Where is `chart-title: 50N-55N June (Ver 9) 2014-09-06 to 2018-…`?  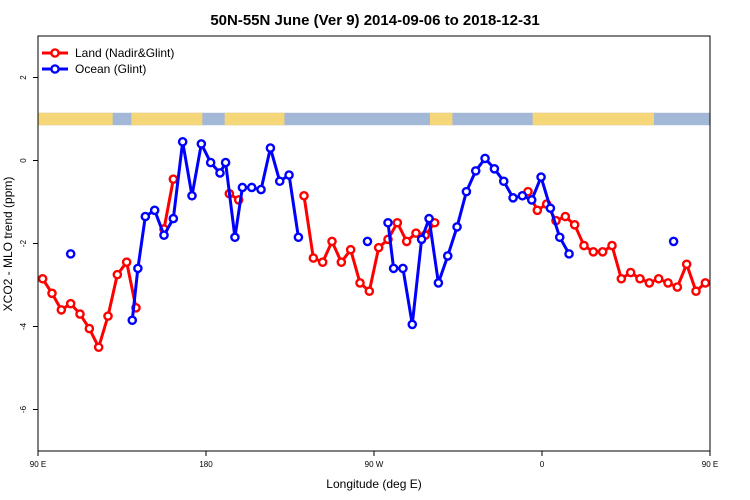
chart-title: 50N-55N June (Ver 9) 2014-09-06 to 2018-… is located at coordinates (374, 20).